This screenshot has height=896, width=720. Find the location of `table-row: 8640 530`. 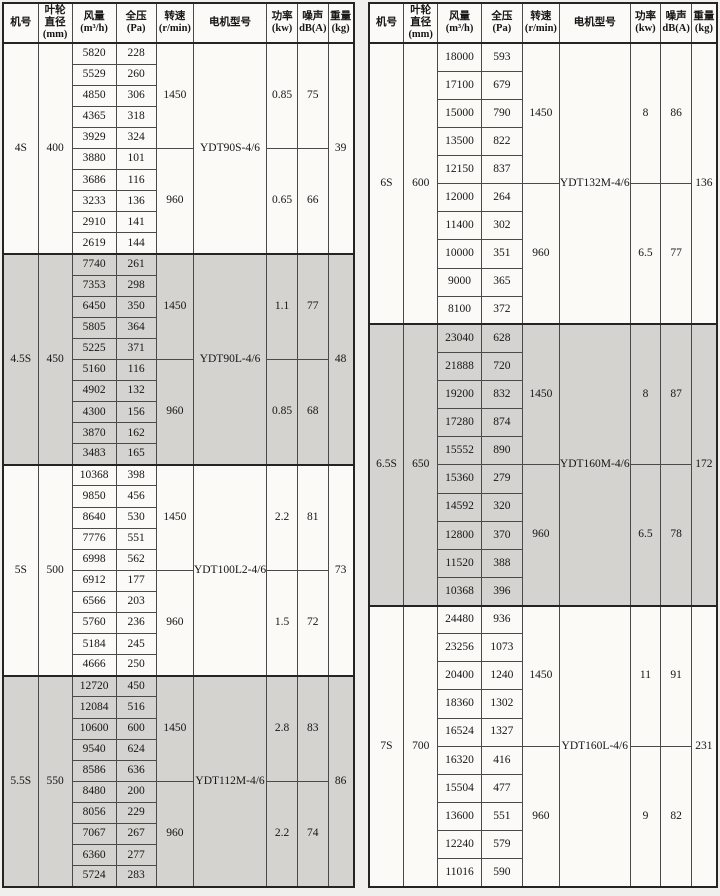

table-row: 8640 530 is located at coordinates (178, 517).